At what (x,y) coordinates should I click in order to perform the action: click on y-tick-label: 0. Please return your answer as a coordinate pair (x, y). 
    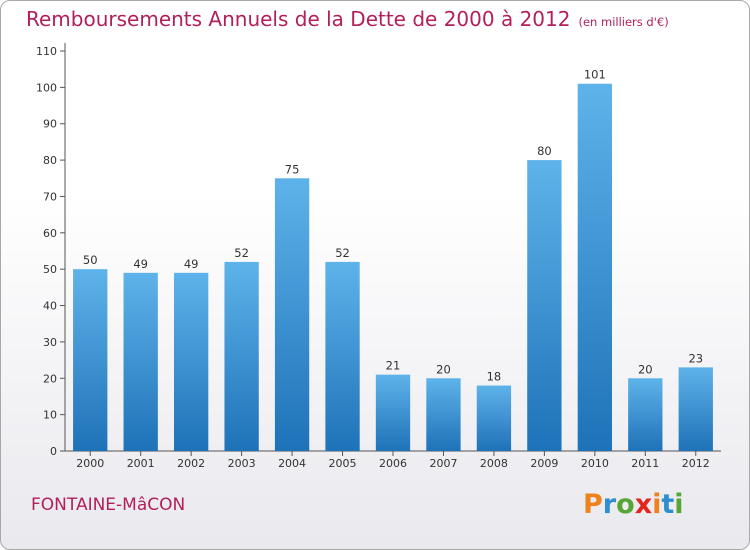
    Looking at the image, I should click on (53, 451).